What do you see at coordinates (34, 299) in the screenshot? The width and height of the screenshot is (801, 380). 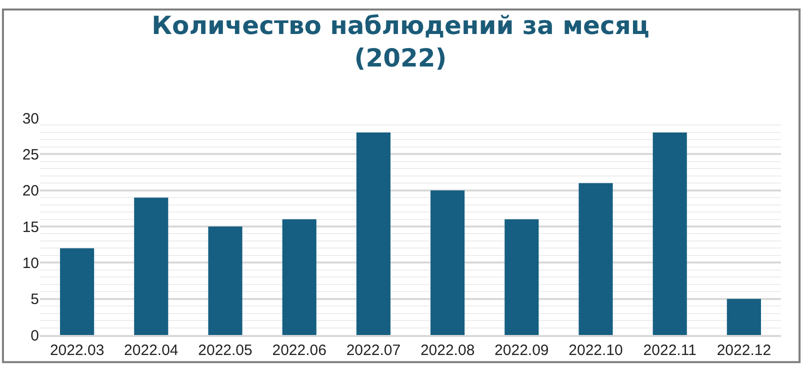 I see `y-tick-label: 5` at bounding box center [34, 299].